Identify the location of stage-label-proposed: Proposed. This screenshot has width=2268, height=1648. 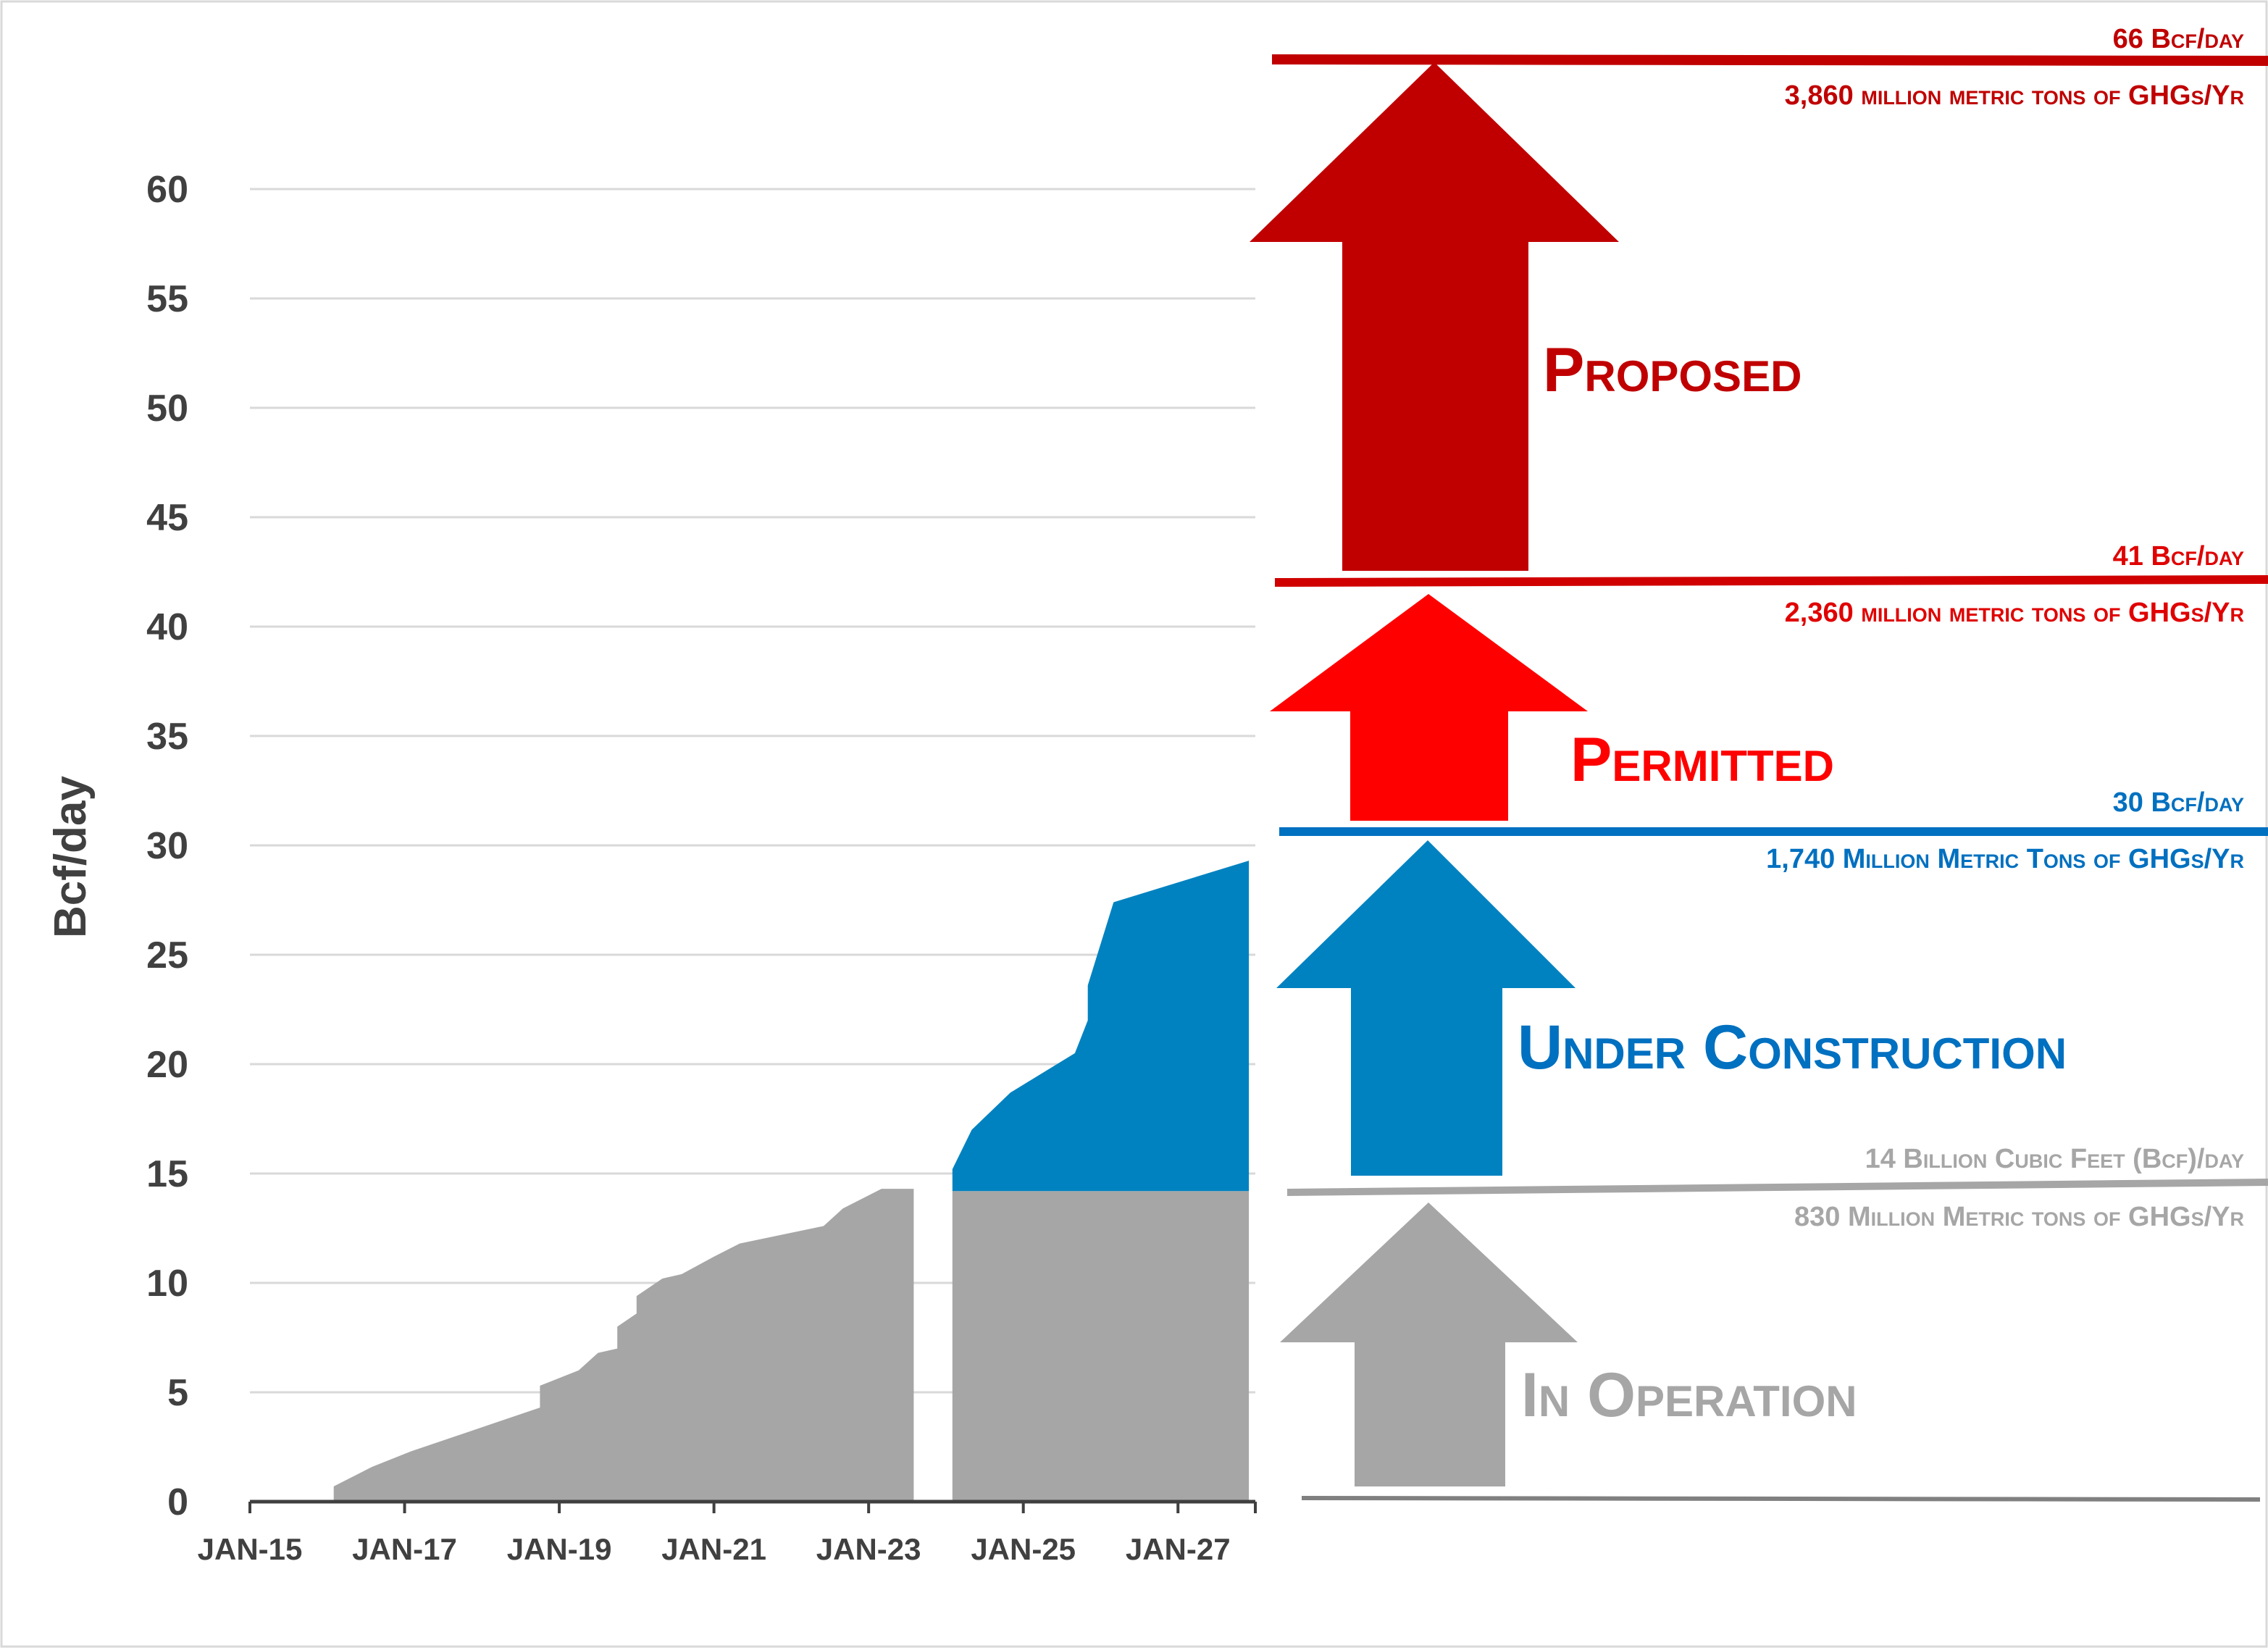
(1673, 370).